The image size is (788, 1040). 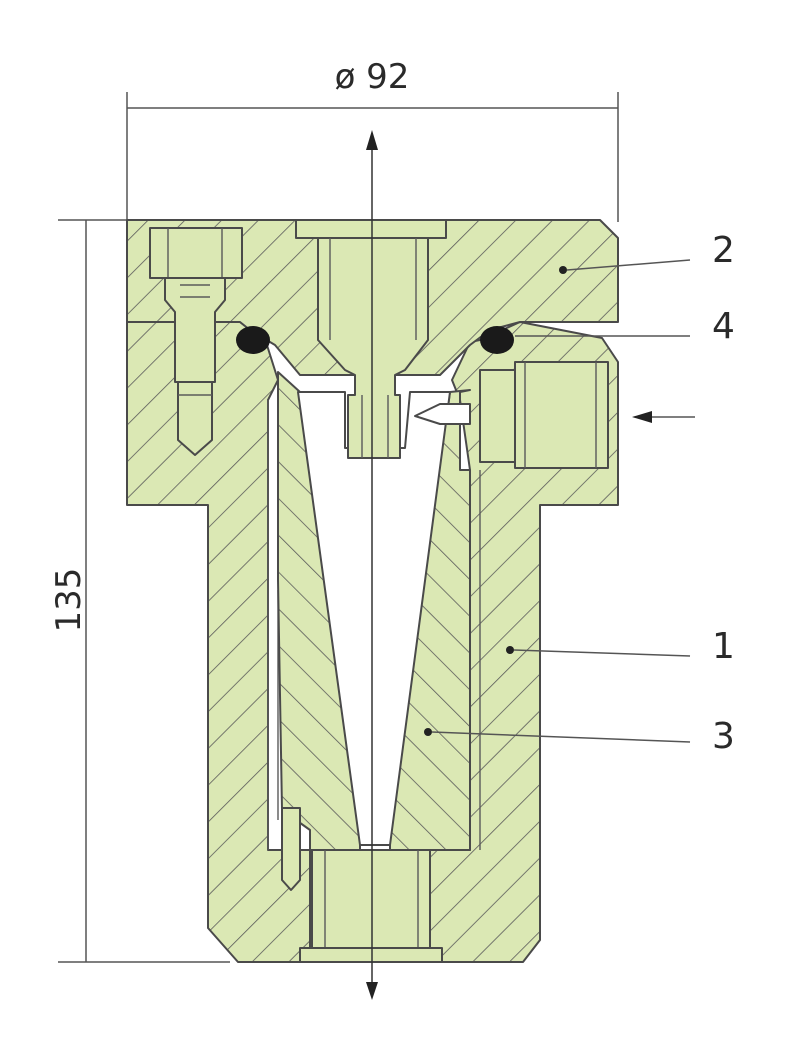 What do you see at coordinates (625, 326) in the screenshot?
I see `callout-4: 4` at bounding box center [625, 326].